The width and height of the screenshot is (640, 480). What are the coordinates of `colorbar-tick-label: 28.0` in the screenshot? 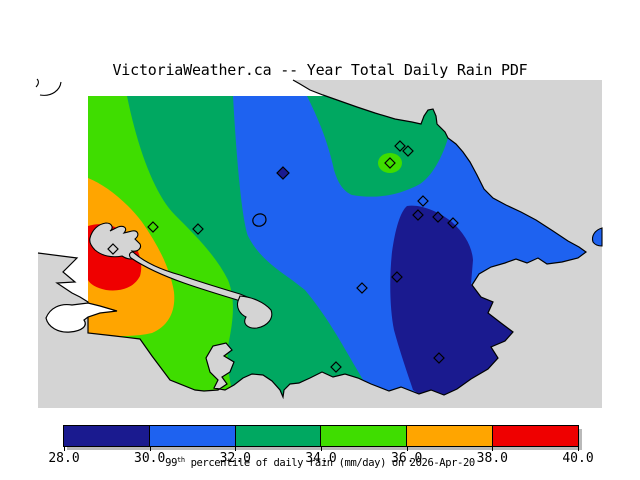 It's located at (64, 458).